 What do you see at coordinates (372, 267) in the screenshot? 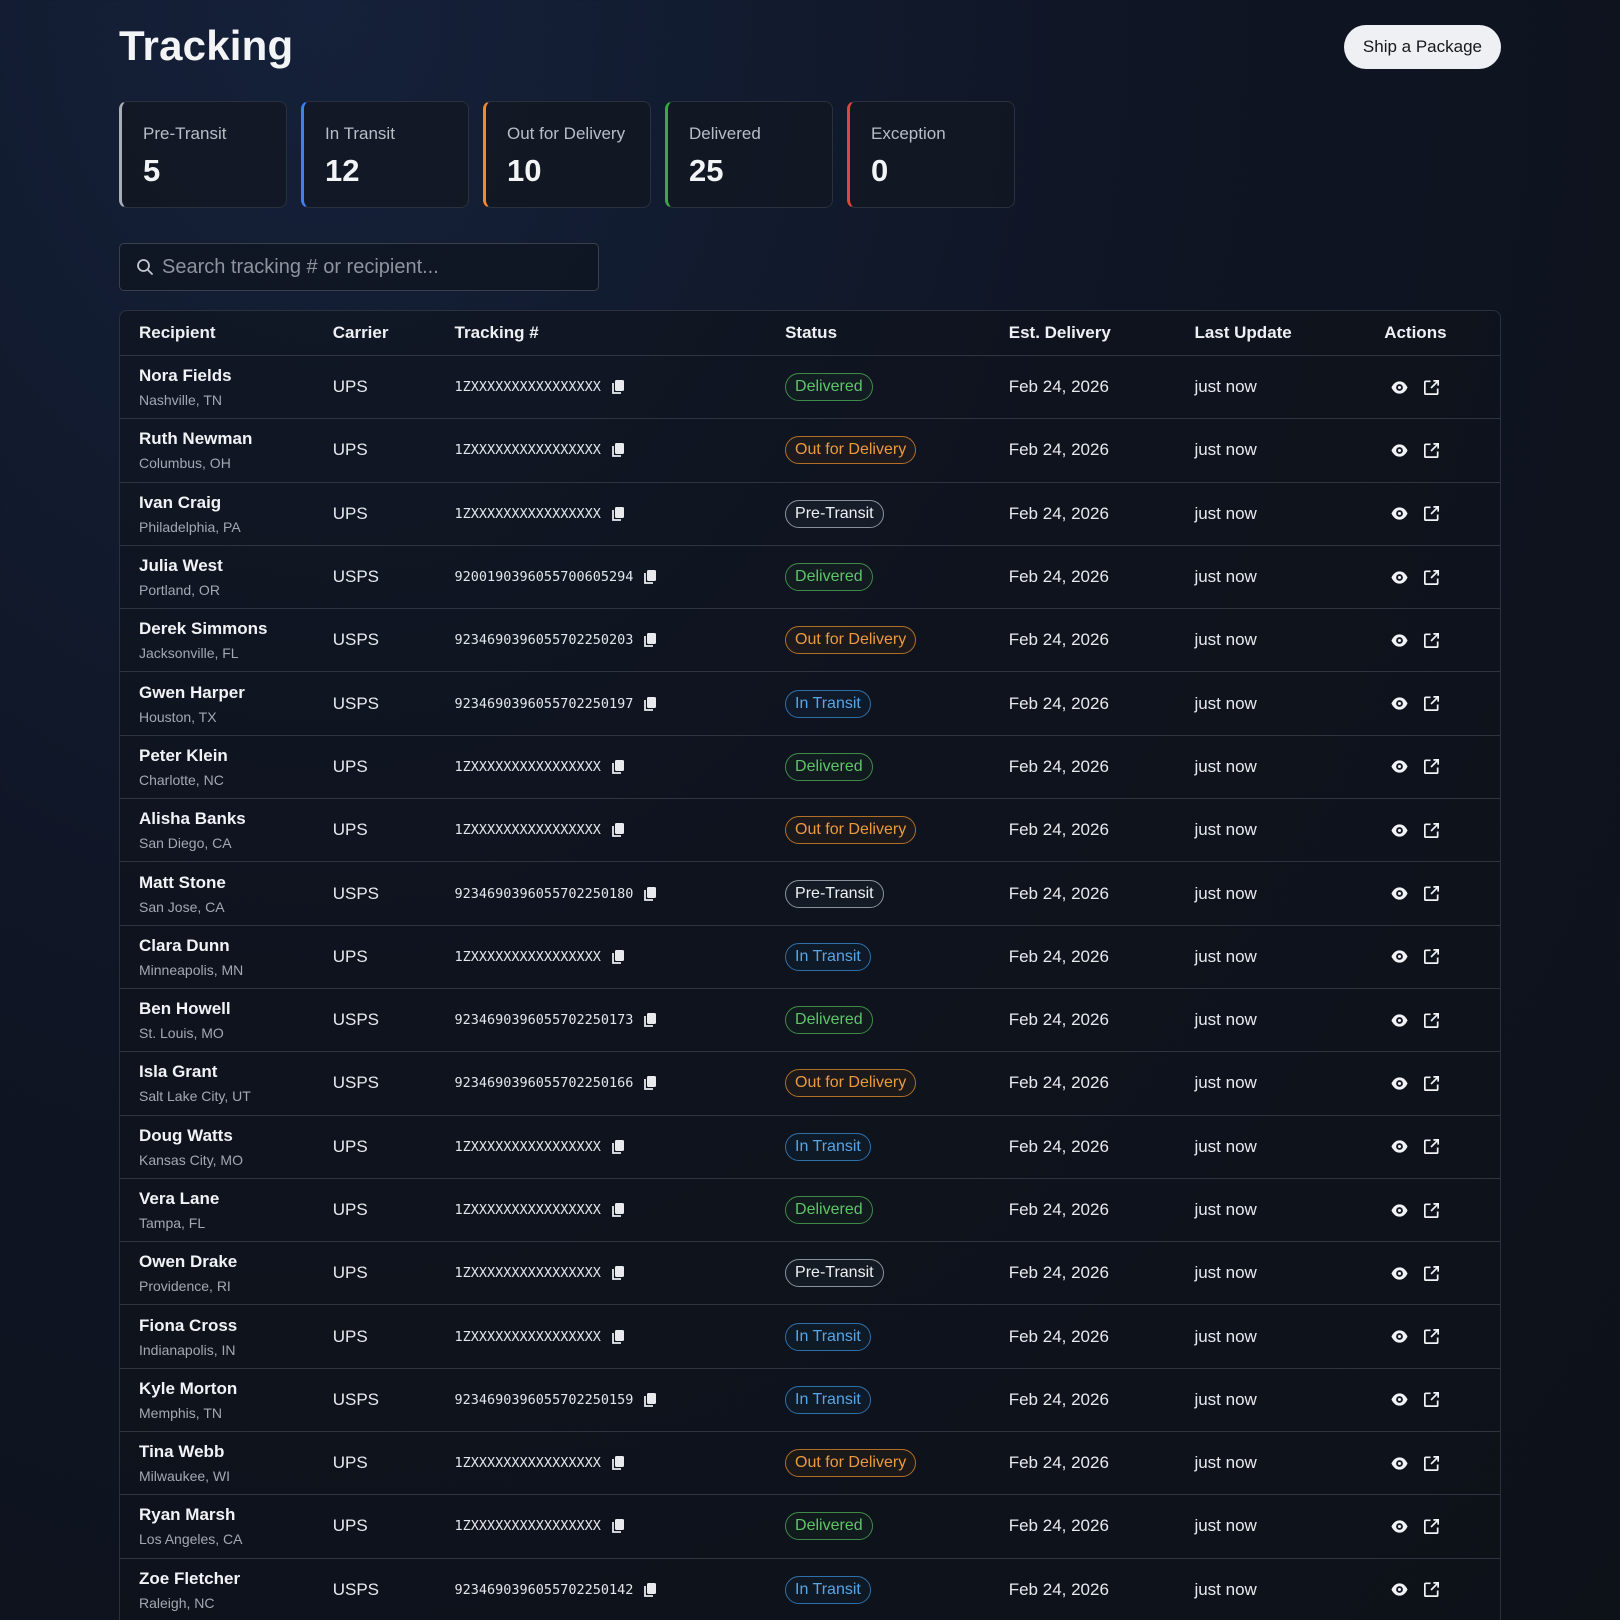
I see `search-input` at bounding box center [372, 267].